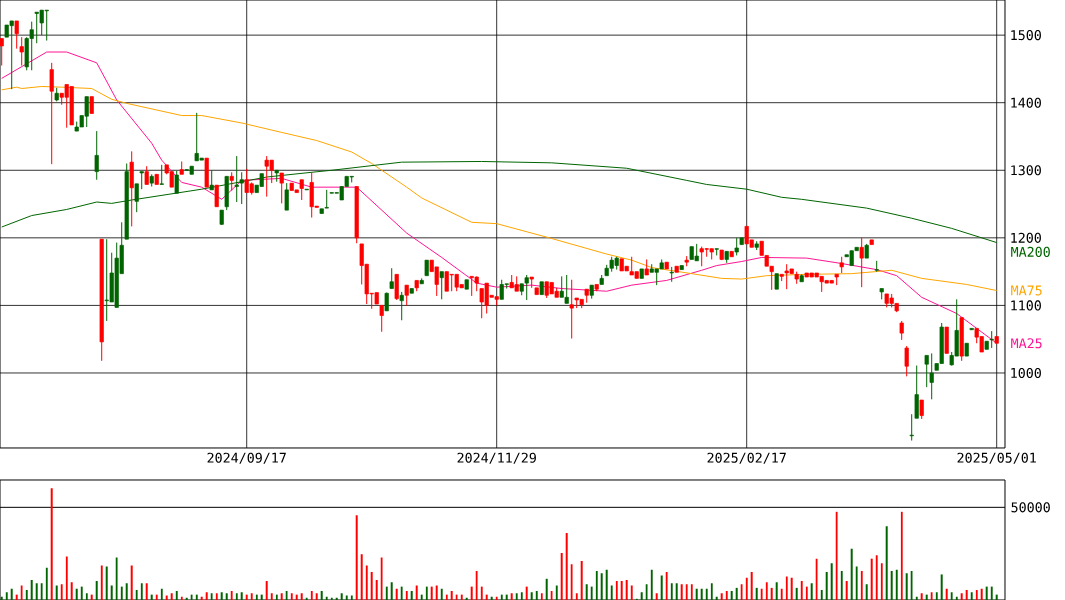 The image size is (1065, 600). I want to click on y-tick-label: 1500, so click(1026, 35).